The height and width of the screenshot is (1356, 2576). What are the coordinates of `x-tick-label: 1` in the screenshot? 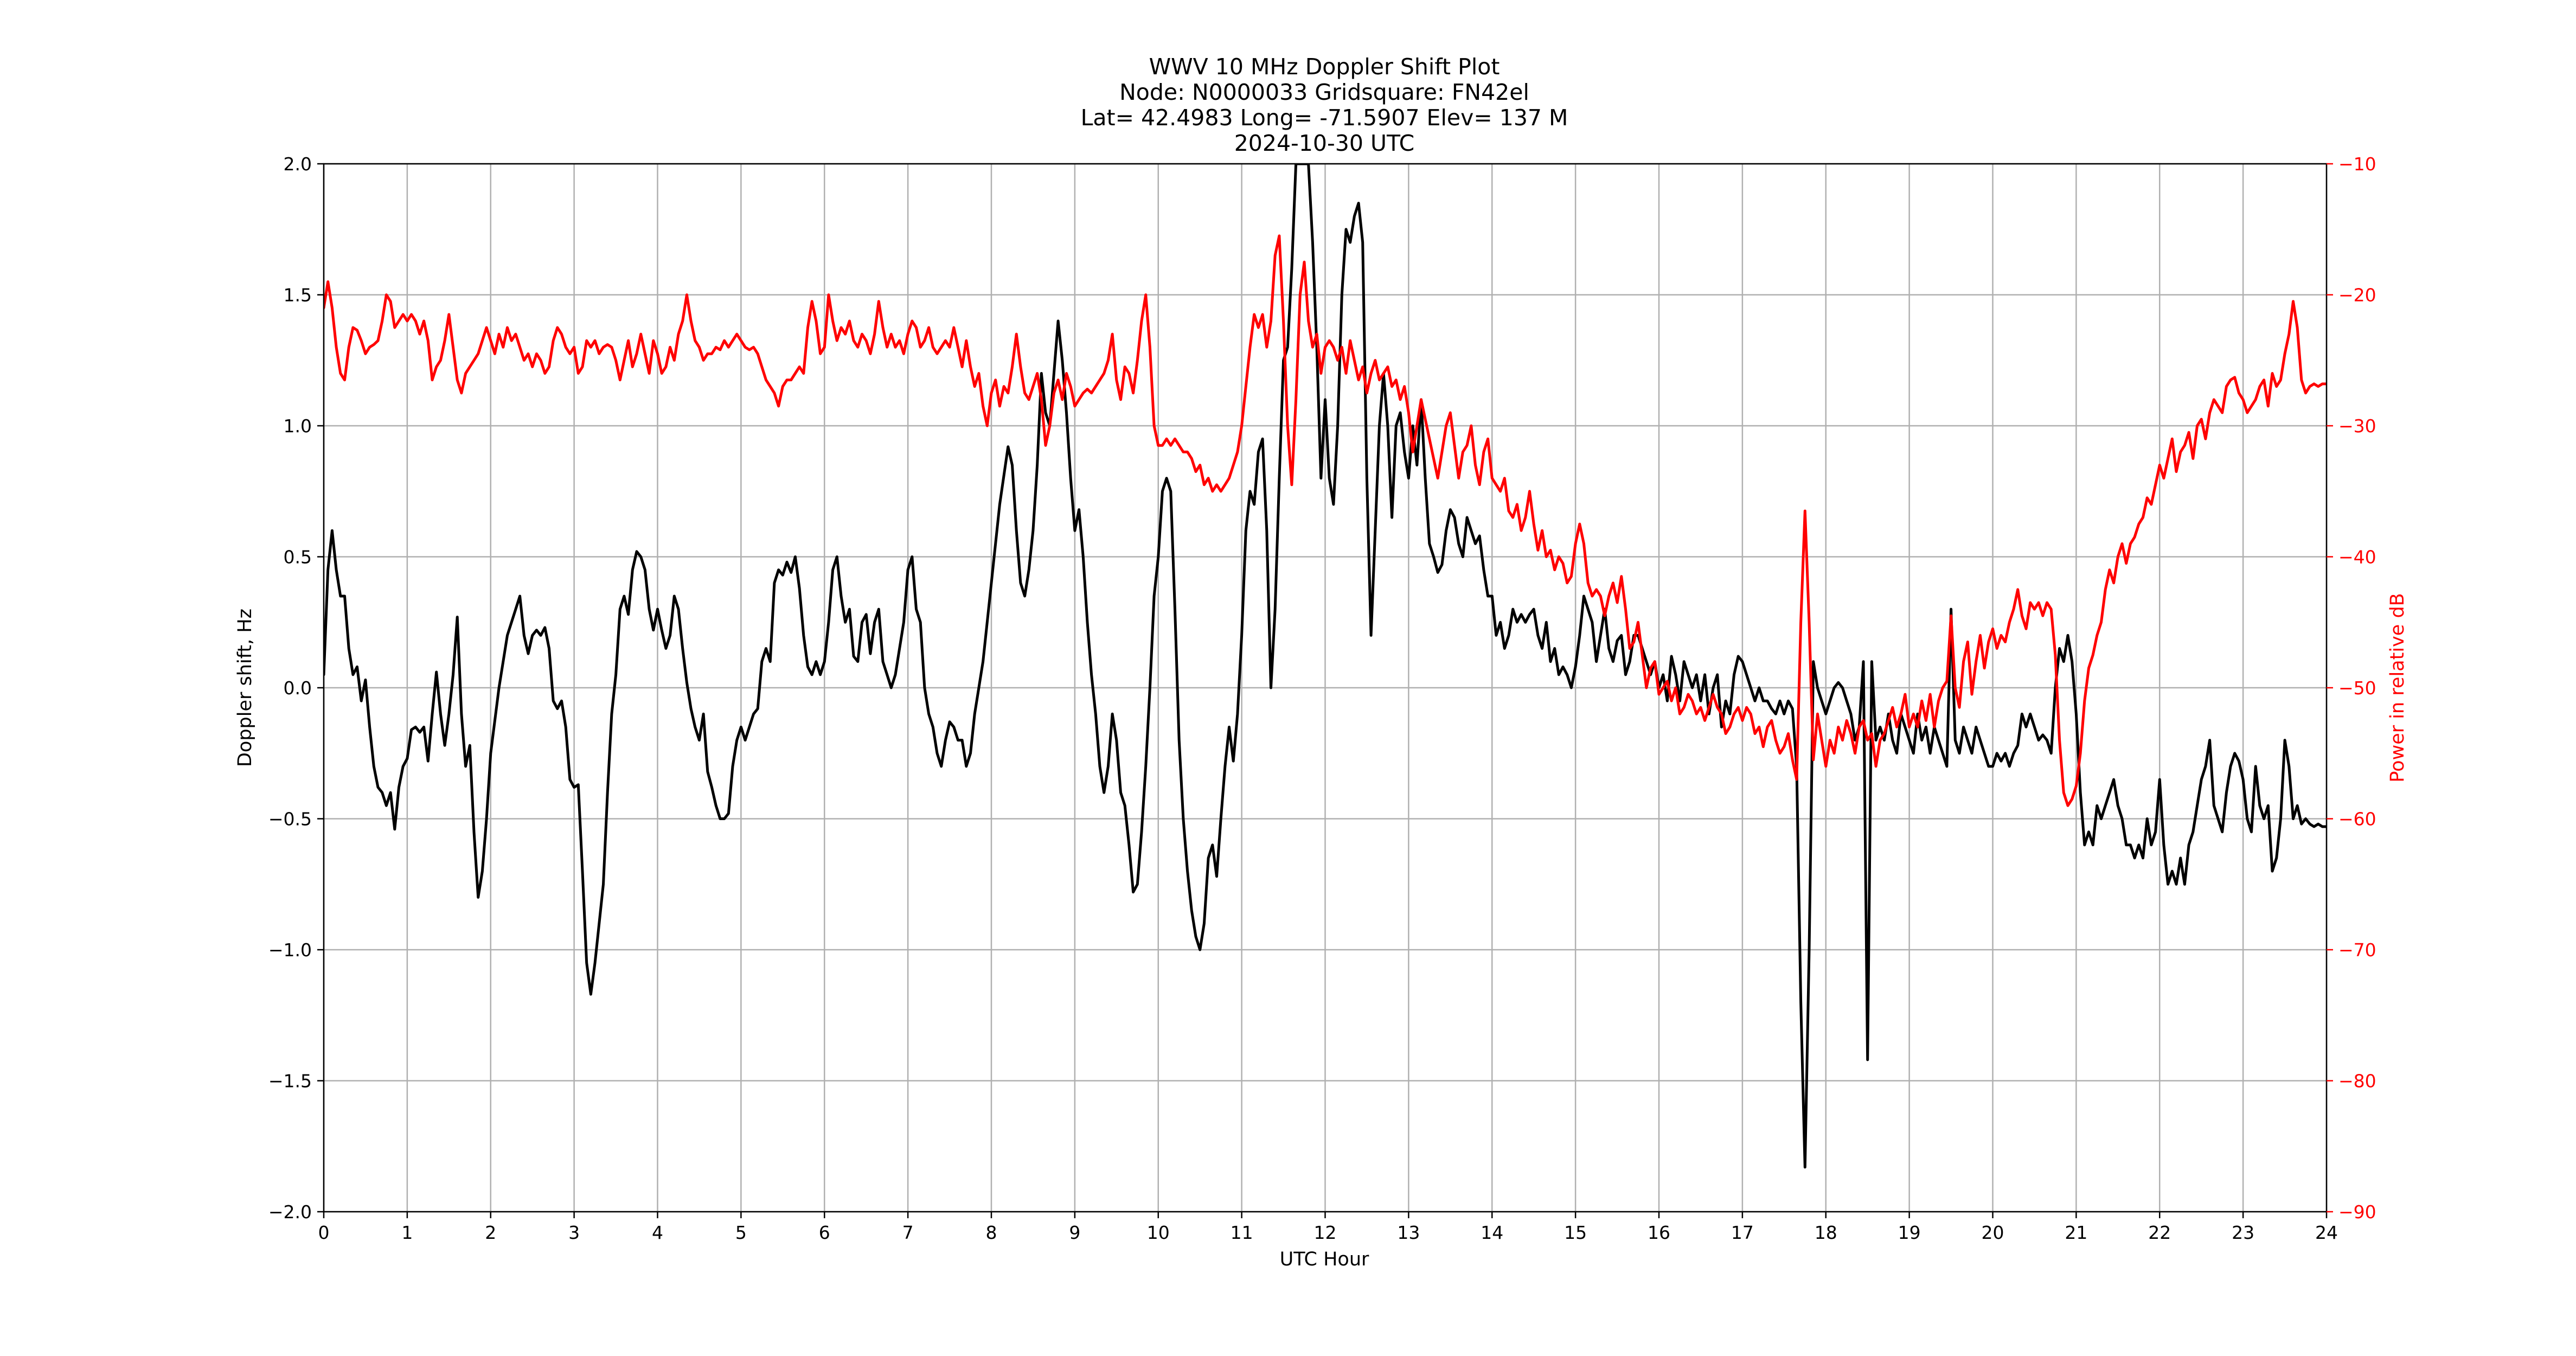 It's located at (407, 1232).